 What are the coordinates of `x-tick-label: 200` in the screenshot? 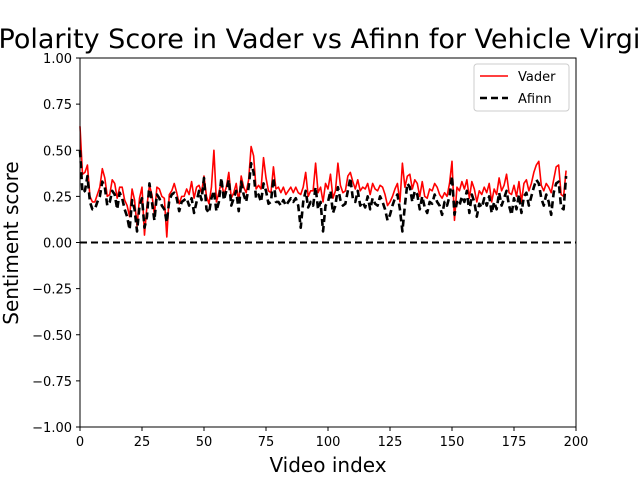 It's located at (576, 442).